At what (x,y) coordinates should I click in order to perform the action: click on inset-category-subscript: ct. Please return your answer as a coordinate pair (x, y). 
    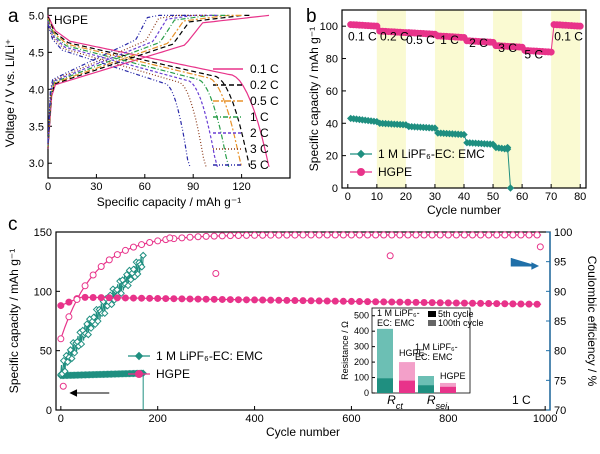
    Looking at the image, I should click on (400, 406).